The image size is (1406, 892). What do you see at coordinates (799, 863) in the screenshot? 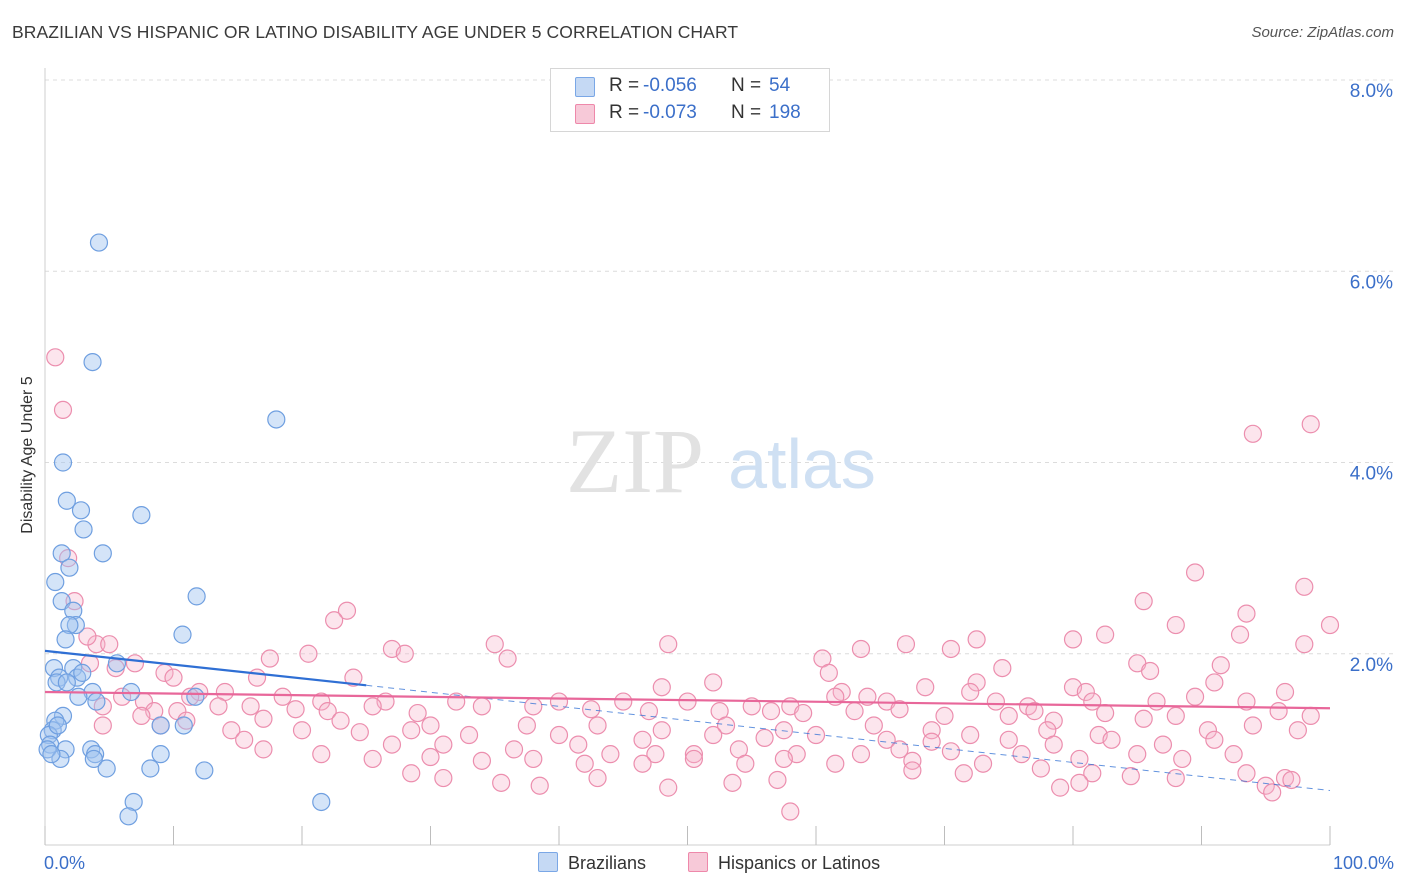
I see `bottom-legend-label: Hispanics or Latinos` at bounding box center [799, 863].